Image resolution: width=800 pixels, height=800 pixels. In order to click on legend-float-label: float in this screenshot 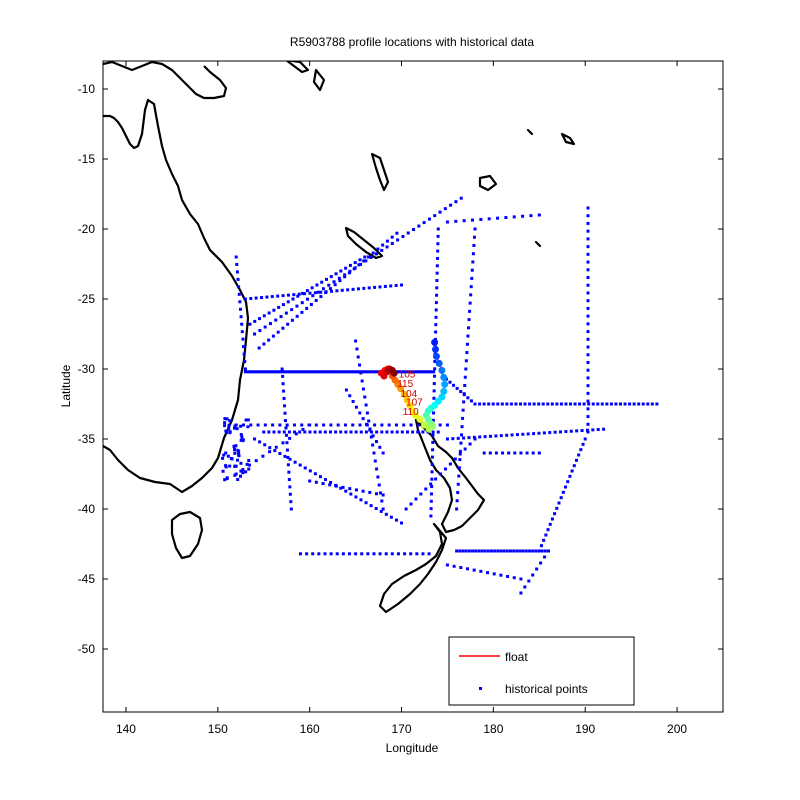, I will do `click(516, 657)`.